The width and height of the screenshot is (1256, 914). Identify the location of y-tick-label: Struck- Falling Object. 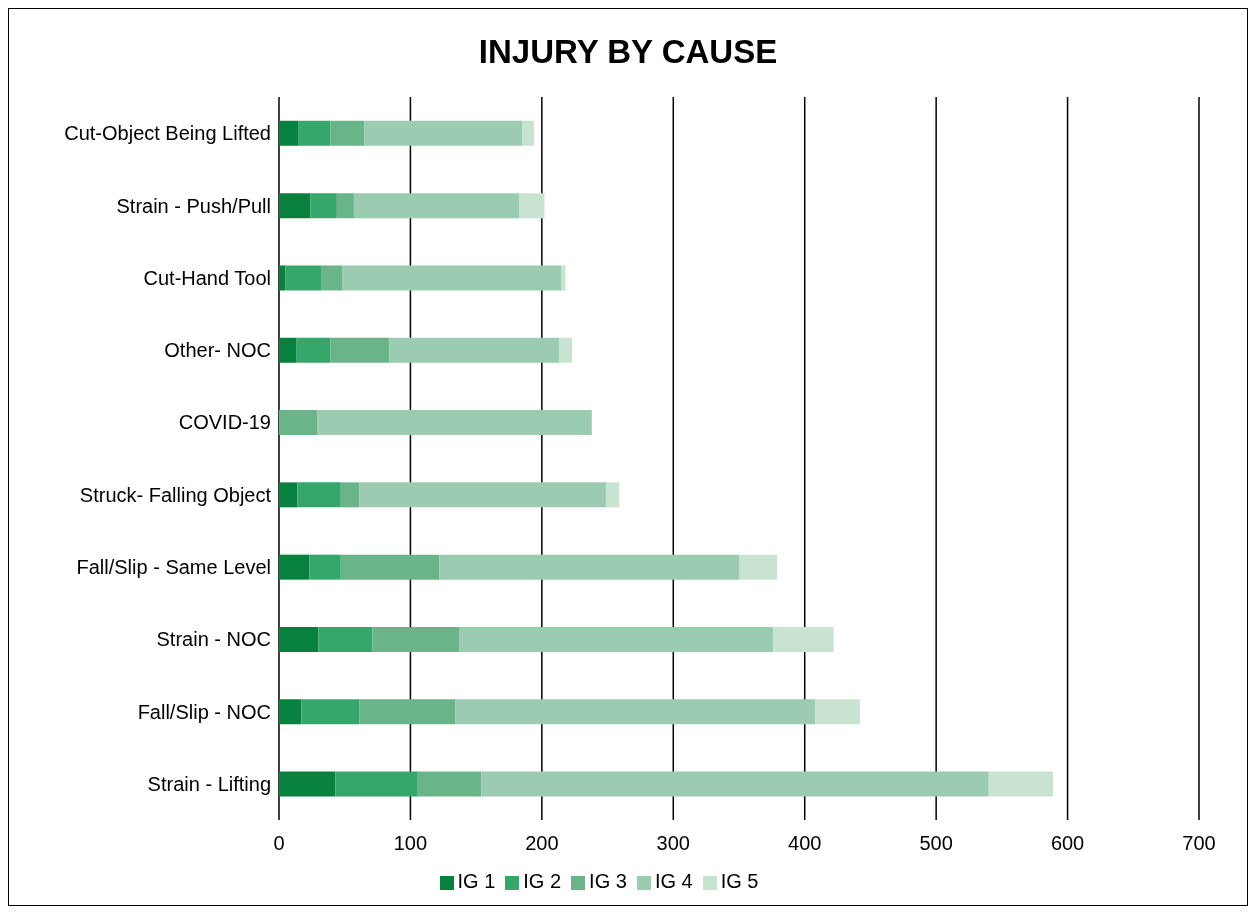
(175, 494).